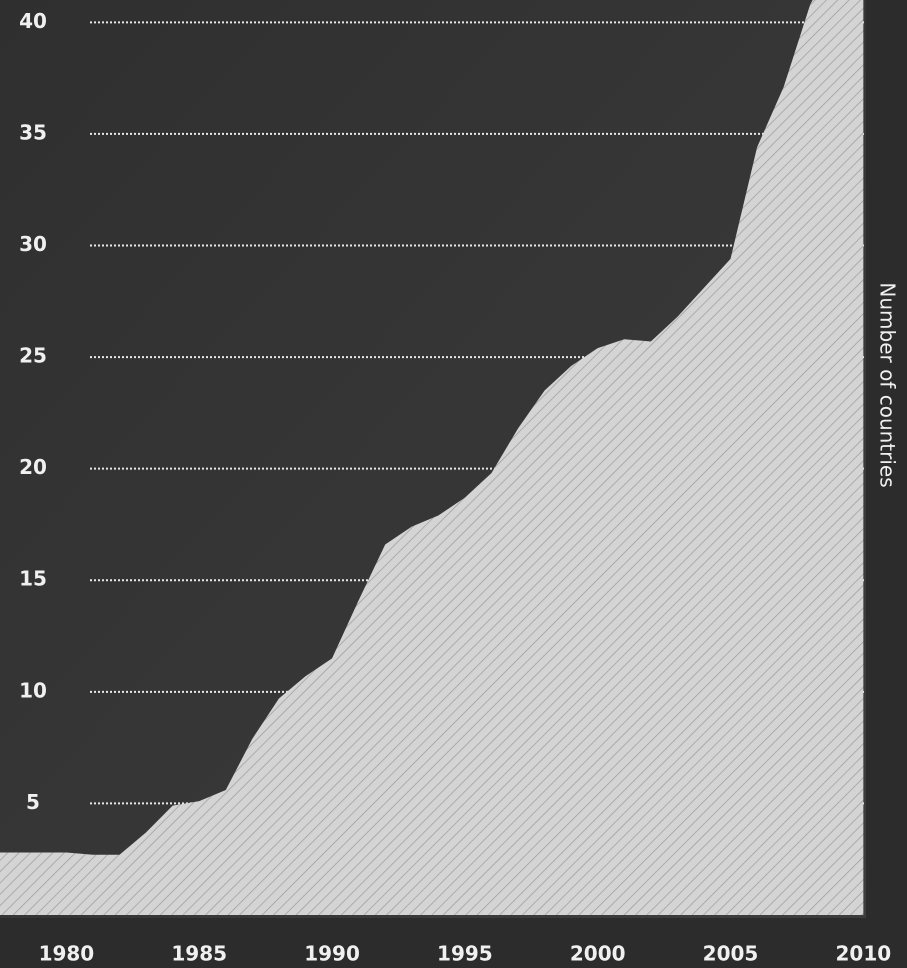  What do you see at coordinates (33, 356) in the screenshot?
I see `y-tick-label: 25` at bounding box center [33, 356].